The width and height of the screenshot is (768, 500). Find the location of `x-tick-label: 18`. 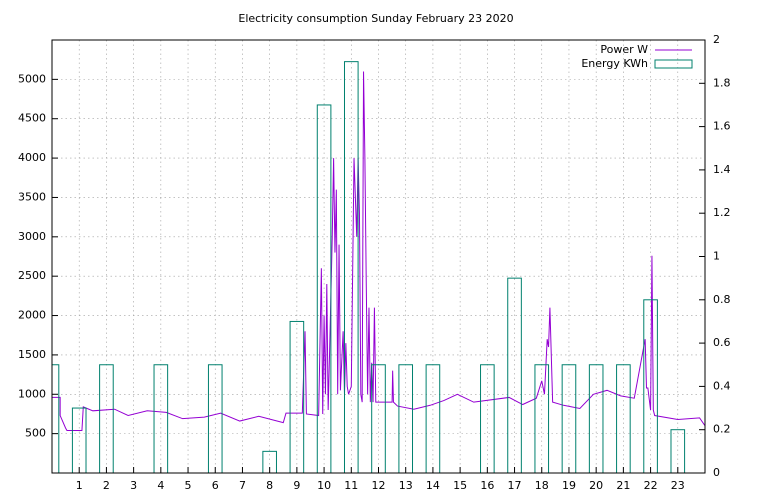

x-tick-label: 18 is located at coordinates (542, 485).